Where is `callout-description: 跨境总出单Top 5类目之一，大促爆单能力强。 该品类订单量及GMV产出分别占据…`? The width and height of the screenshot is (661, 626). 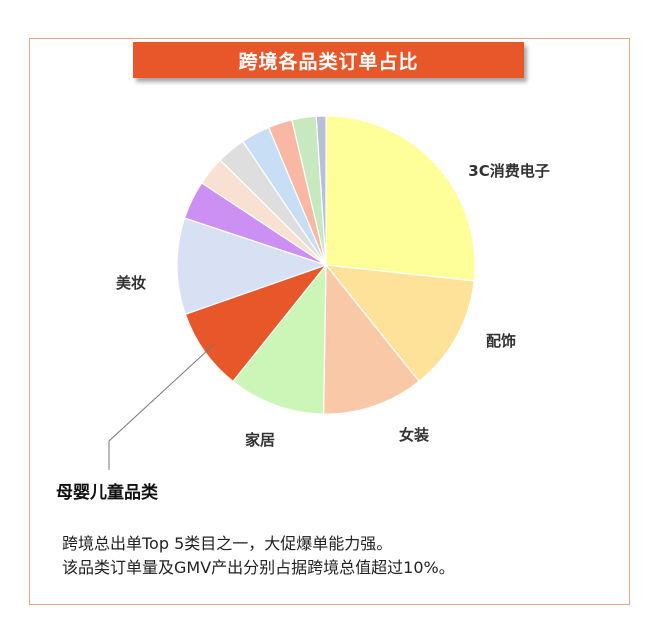 callout-description: 跨境总出单Top 5类目之一，大促爆单能力强。 该品类订单量及GMV产出分别占据… is located at coordinates (258, 556).